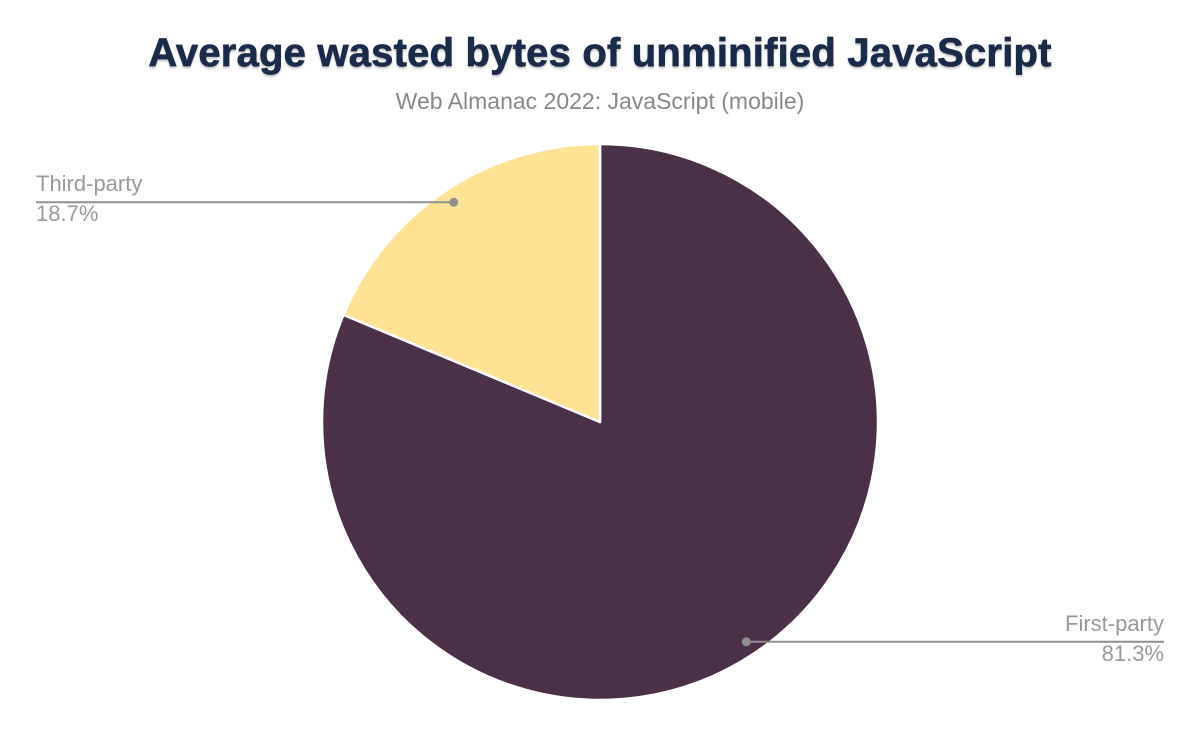 This screenshot has width=1200, height=742. I want to click on chart-subtitle: Web Almanac 2022: JavaScript (mobile), so click(600, 101).